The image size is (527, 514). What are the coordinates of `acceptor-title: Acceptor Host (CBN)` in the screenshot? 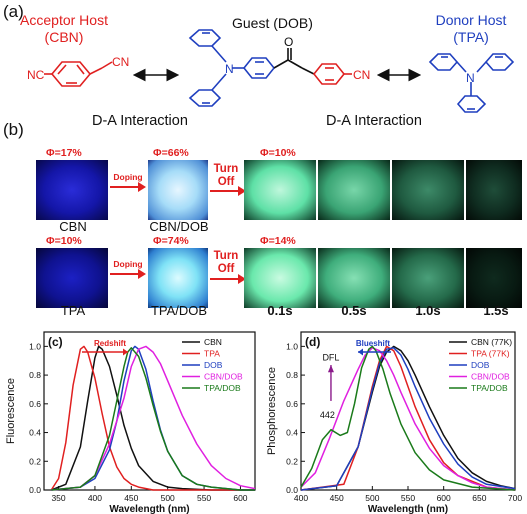 It's located at (64, 29).